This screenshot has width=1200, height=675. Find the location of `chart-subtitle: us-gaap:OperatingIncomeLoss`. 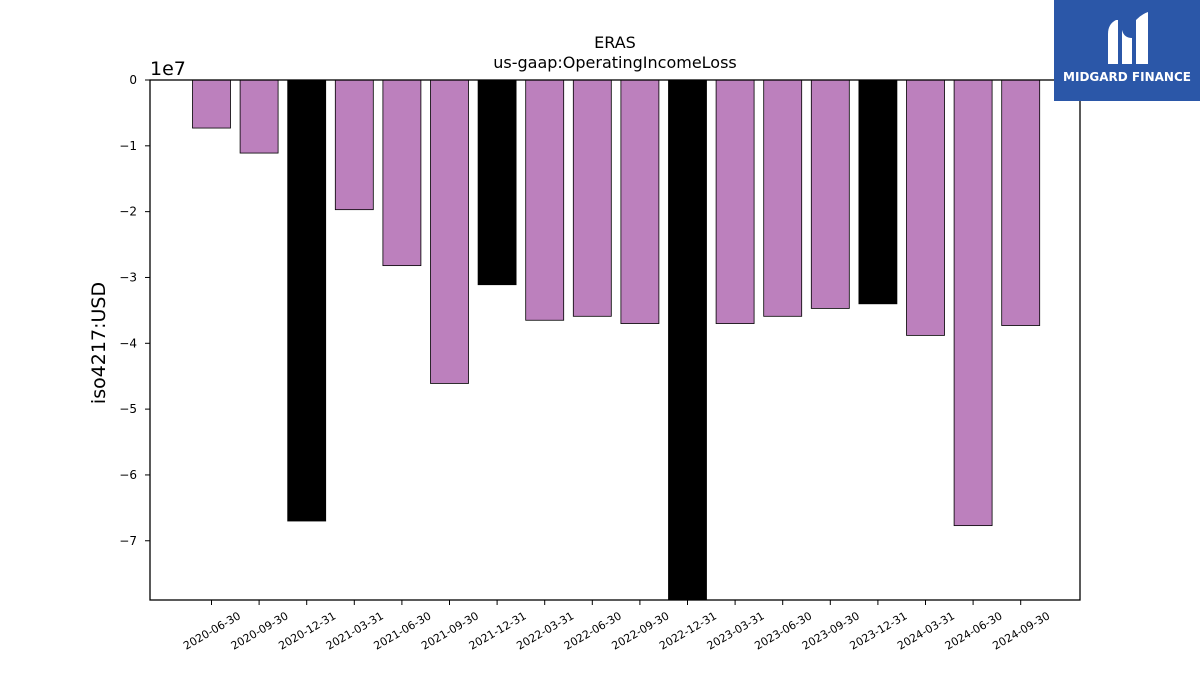

chart-subtitle: us-gaap:OperatingIncomeLoss is located at coordinates (615, 62).